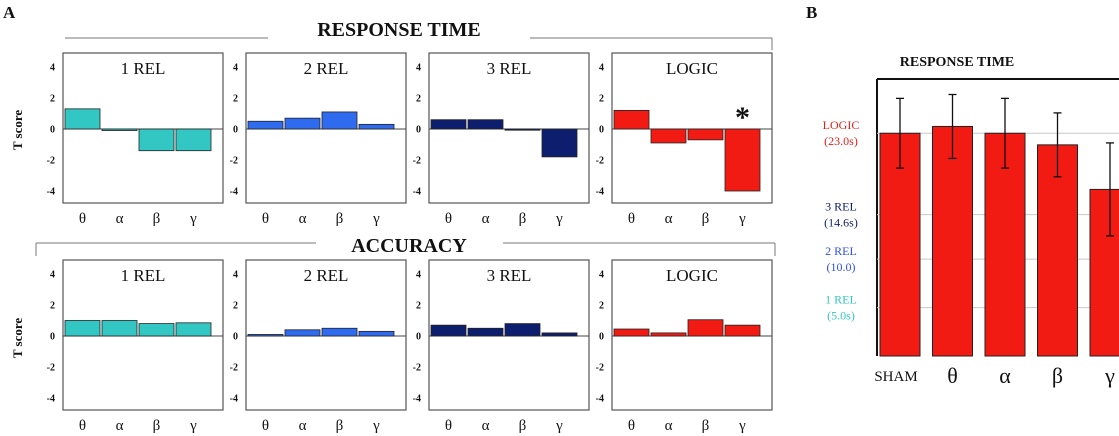  Describe the element at coordinates (318, 139) in the screenshot. I see `subchart-A-rt-2rel: 2 REL 4 2 0 -2 -4 θ α β γ` at that location.